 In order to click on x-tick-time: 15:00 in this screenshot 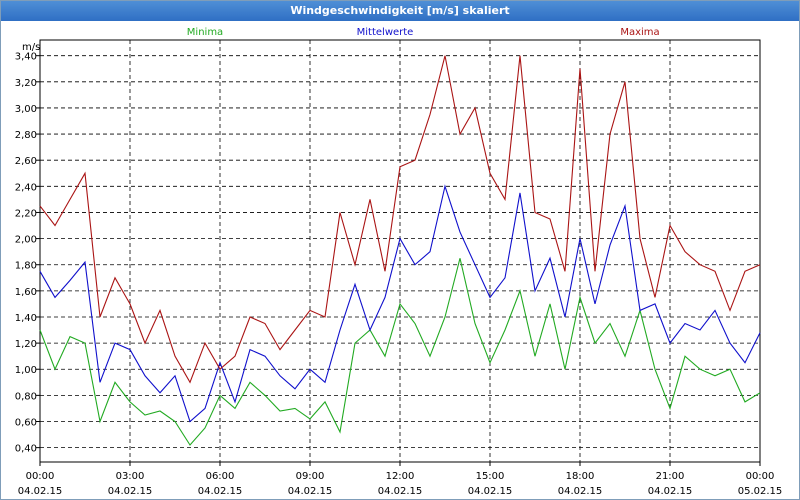, I will do `click(490, 476)`.